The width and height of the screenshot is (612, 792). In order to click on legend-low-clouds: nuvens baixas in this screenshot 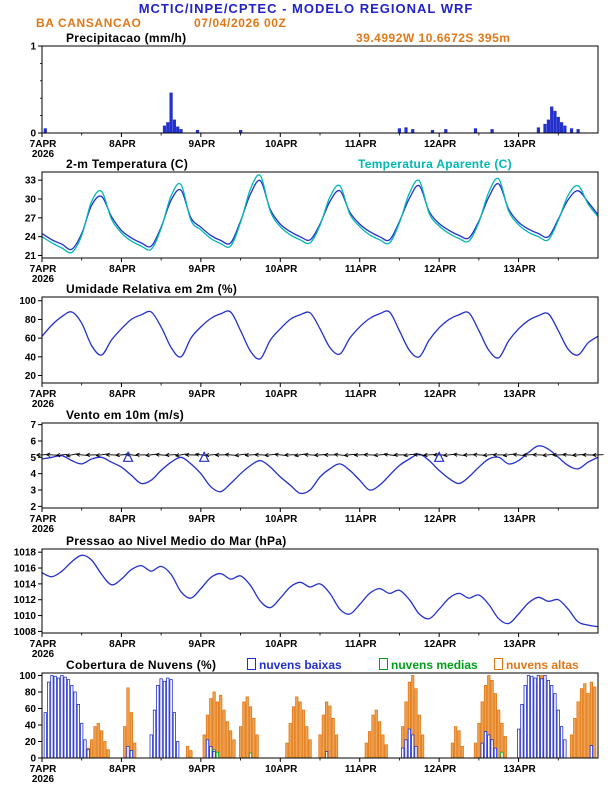, I will do `click(294, 665)`.